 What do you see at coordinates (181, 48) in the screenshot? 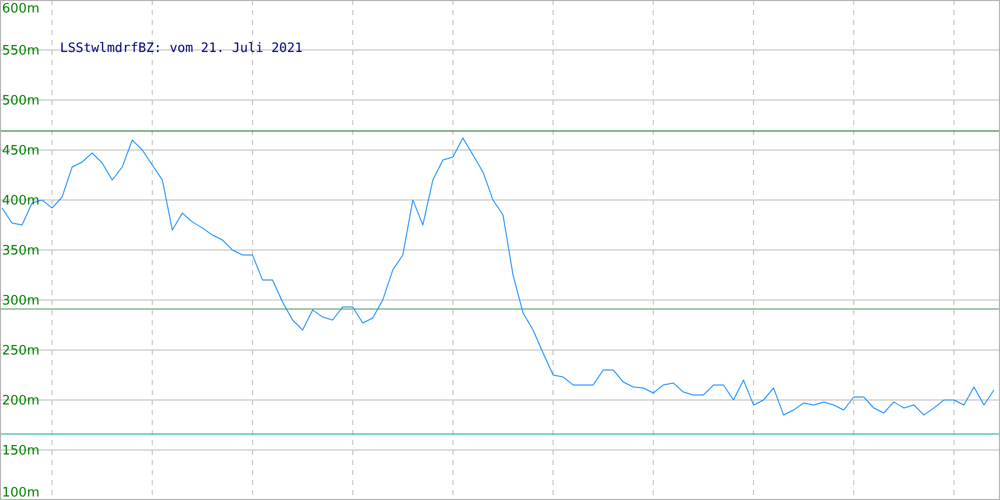
I see `text: LSStwlmdrfBZ: vom 21. Juli 2021` at bounding box center [181, 48].